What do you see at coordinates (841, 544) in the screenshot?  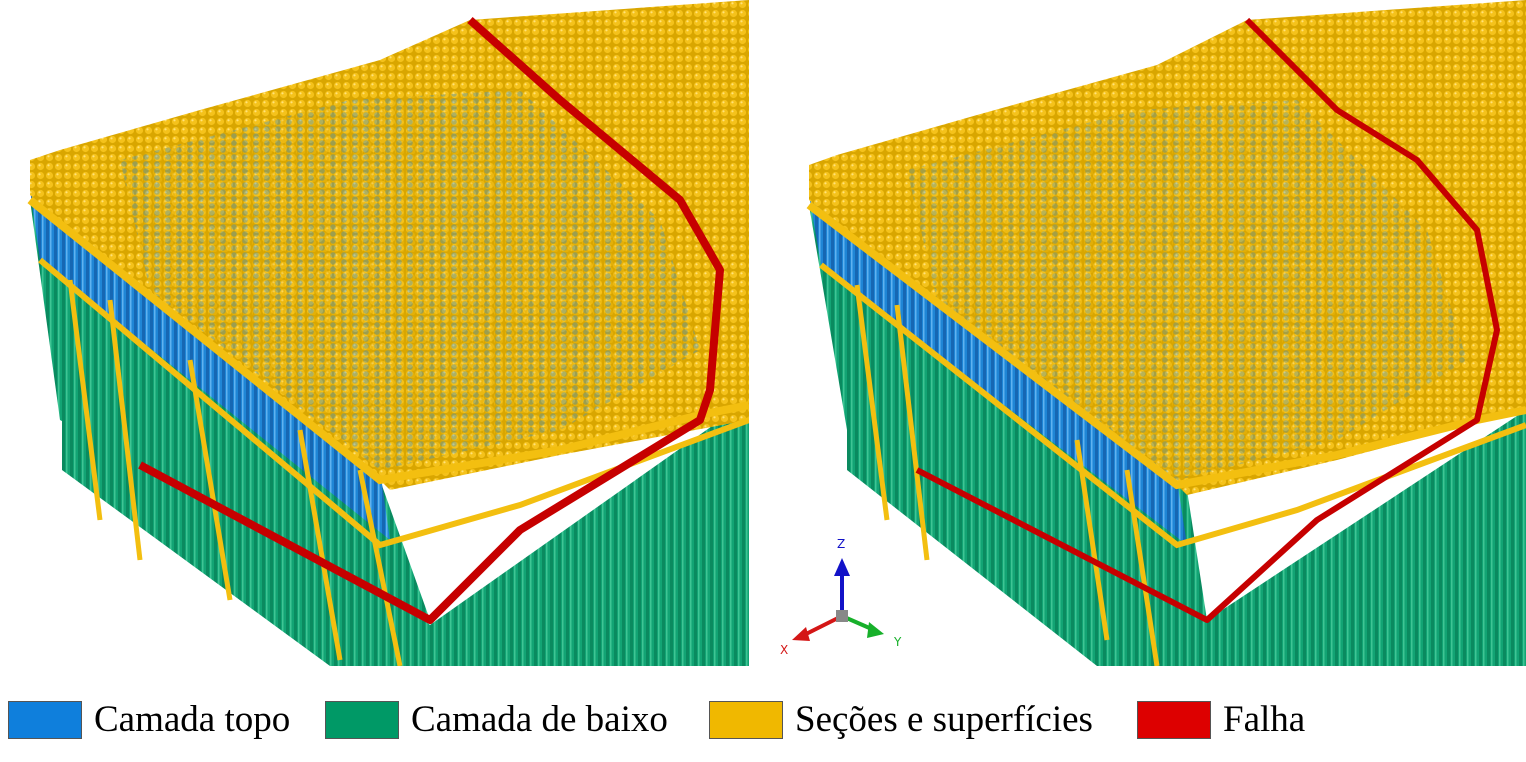 I see `z-axis-label: Z` at bounding box center [841, 544].